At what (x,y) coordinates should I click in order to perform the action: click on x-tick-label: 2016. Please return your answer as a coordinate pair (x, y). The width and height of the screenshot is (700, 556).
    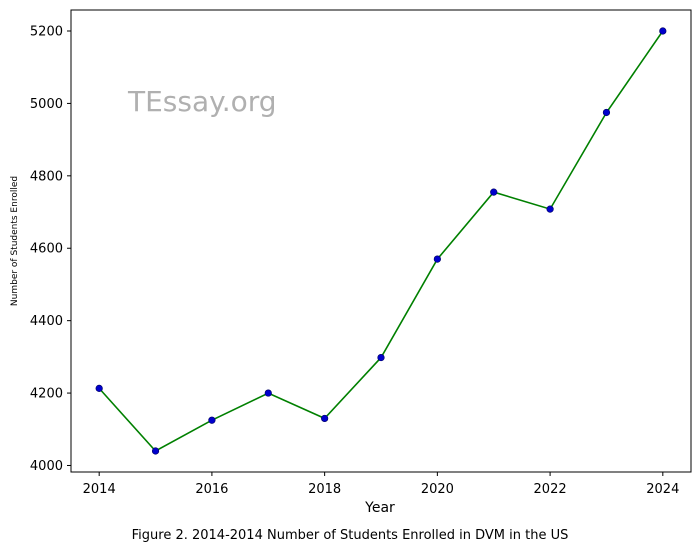
    Looking at the image, I should click on (211, 489).